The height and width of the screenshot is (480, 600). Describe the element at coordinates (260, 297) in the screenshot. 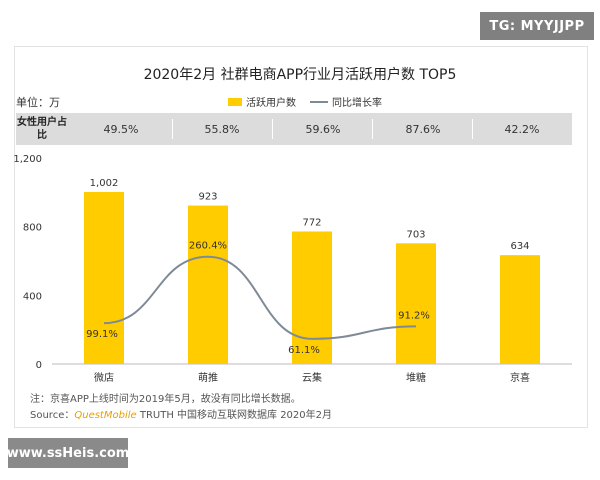

I see `growth-line` at that location.